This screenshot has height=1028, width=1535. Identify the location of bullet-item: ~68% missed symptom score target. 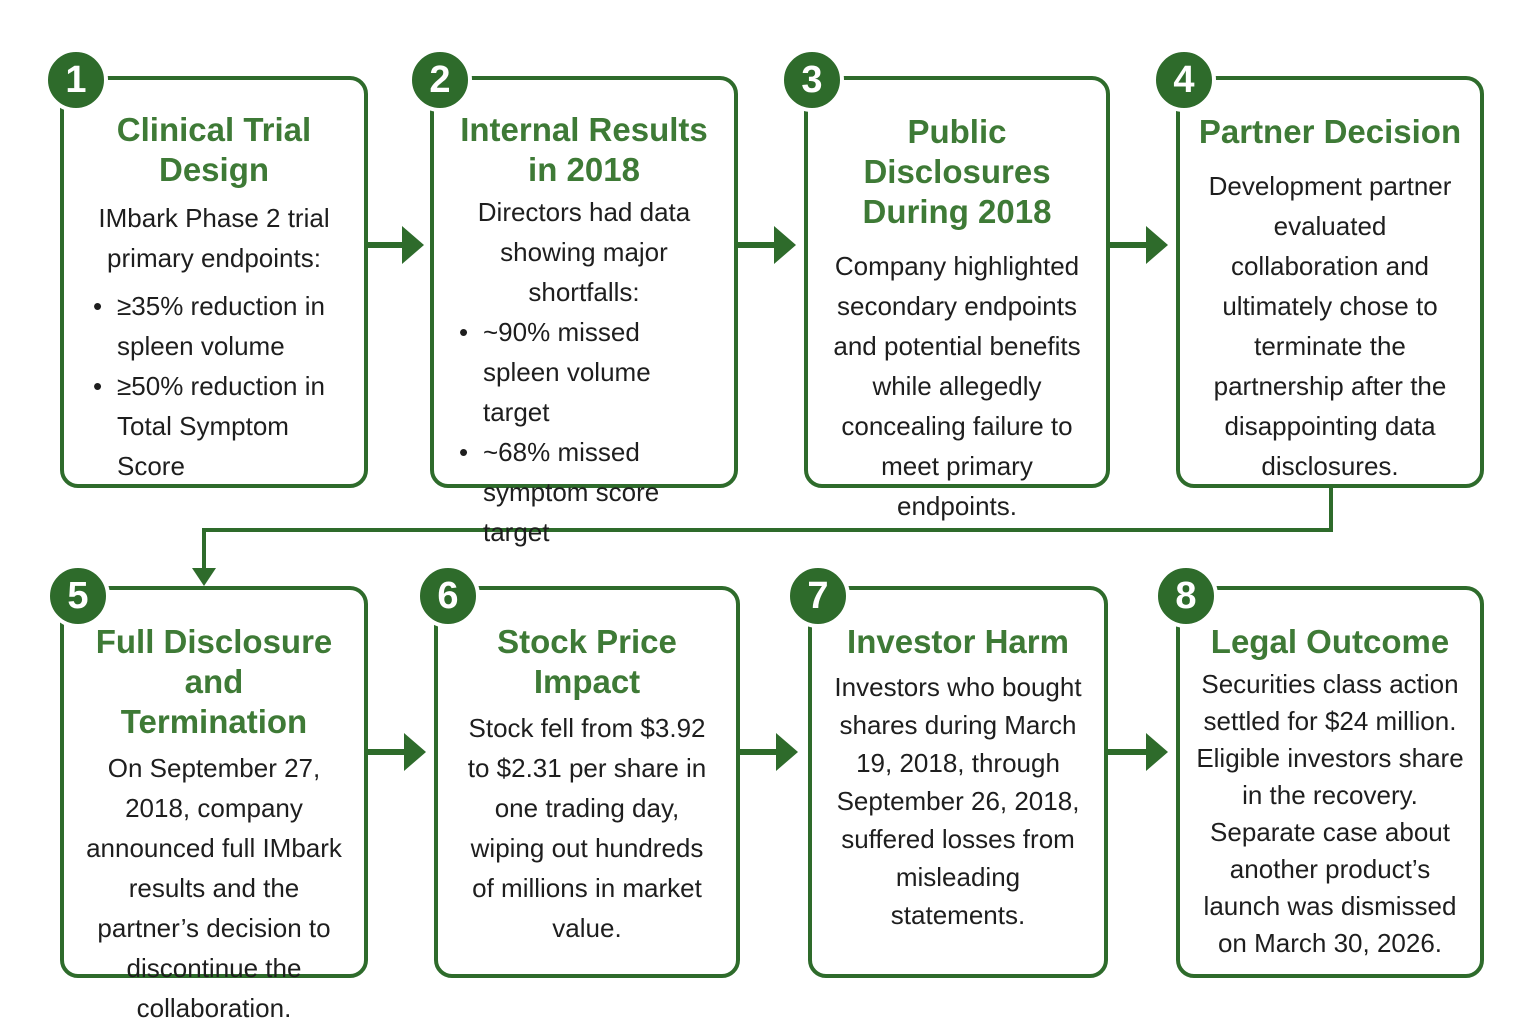
(584, 492).